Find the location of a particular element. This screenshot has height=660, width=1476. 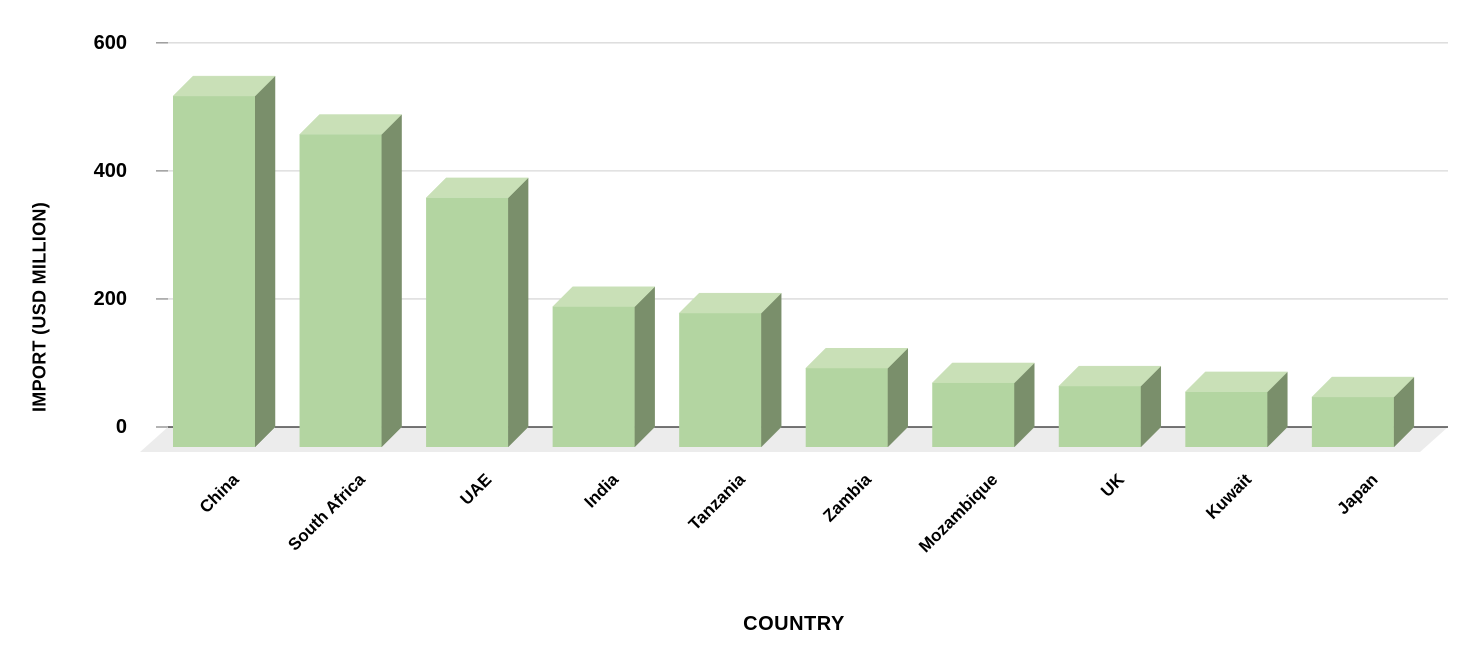

bar-side-south-africa is located at coordinates (391, 280).